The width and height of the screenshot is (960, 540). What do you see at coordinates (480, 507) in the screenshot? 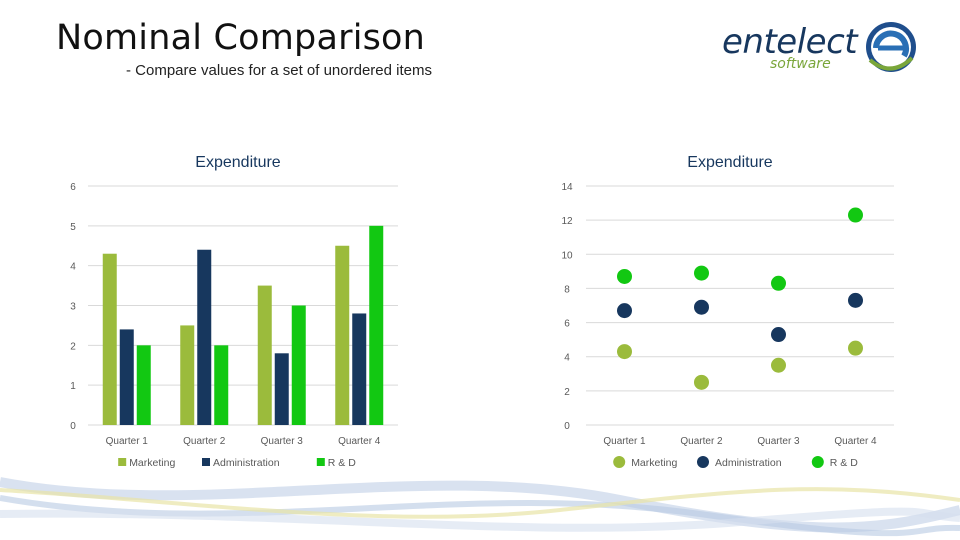
I see `decorative-waves` at bounding box center [480, 507].